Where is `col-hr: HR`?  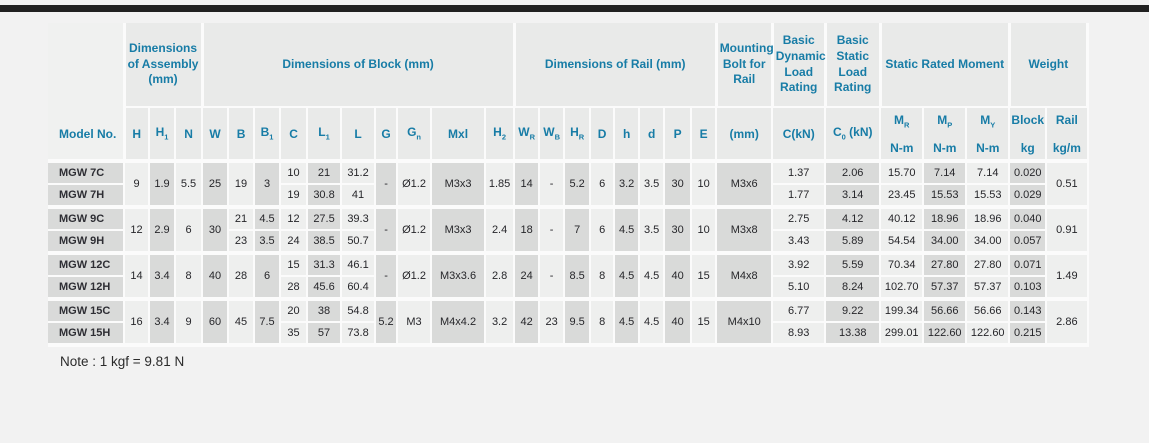 col-hr: HR is located at coordinates (578, 135).